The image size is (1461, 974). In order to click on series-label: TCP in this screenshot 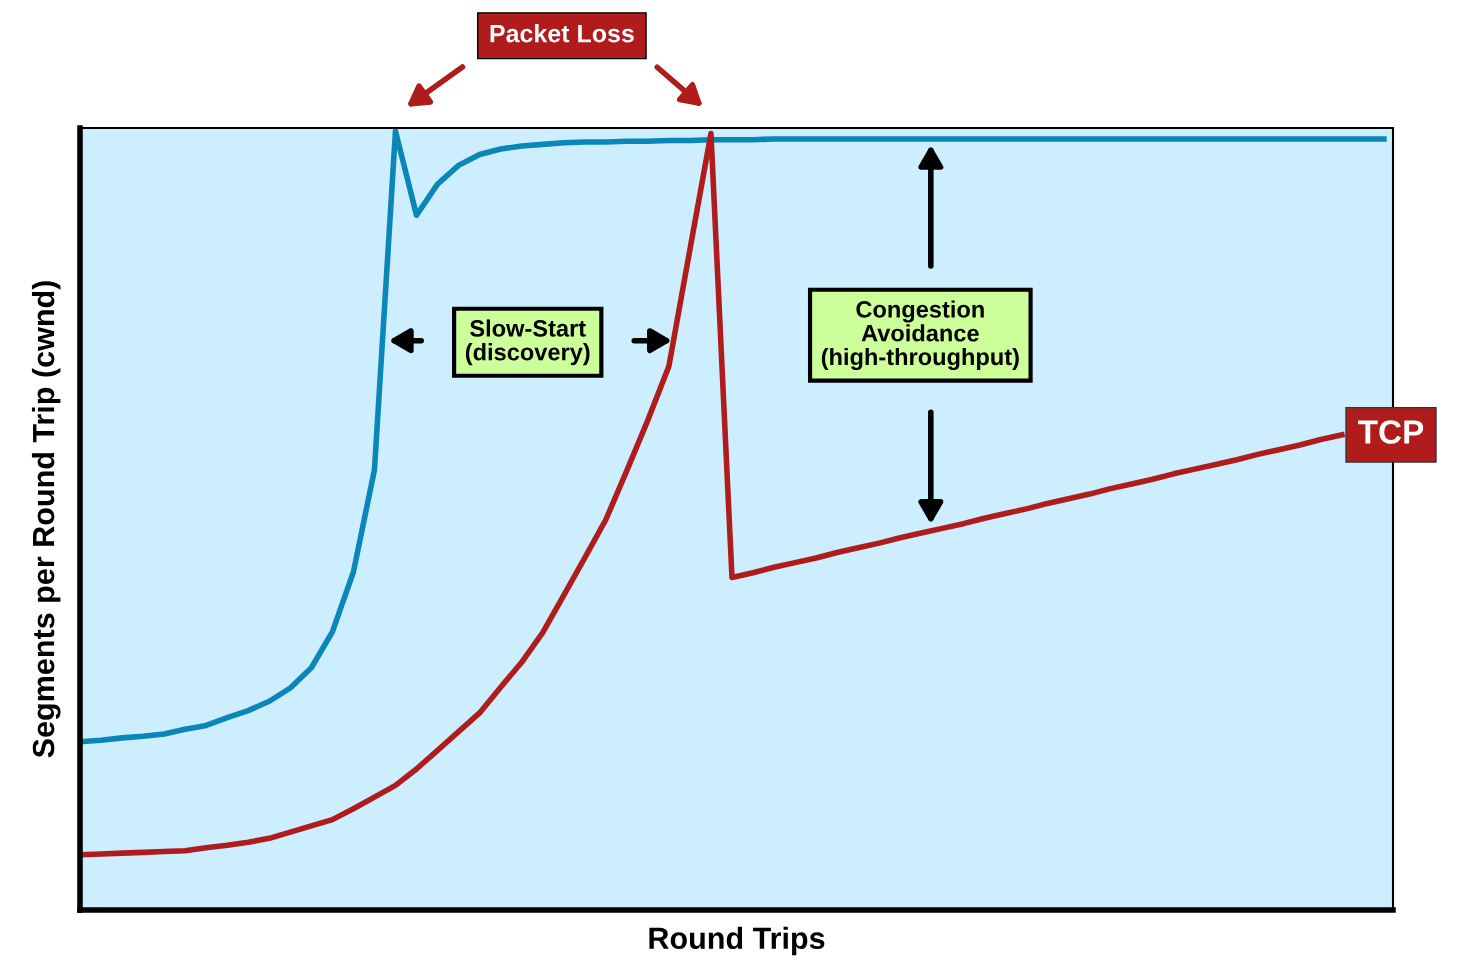, I will do `click(1391, 432)`.